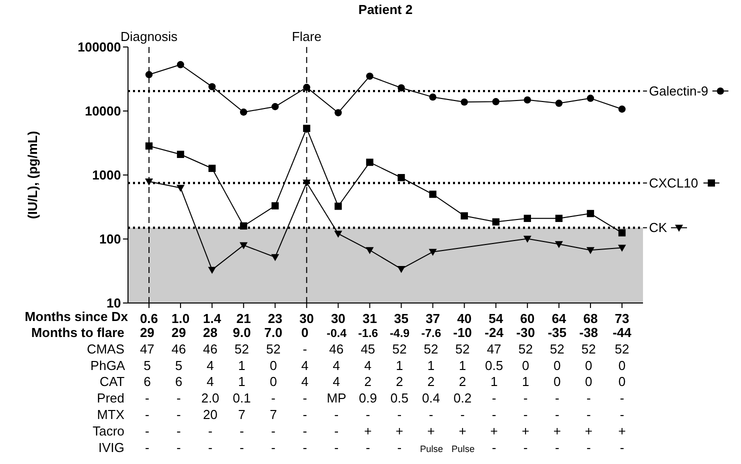 This screenshot has height=464, width=741. What do you see at coordinates (76, 316) in the screenshot?
I see `x-axis-title: Months since Dx` at bounding box center [76, 316].